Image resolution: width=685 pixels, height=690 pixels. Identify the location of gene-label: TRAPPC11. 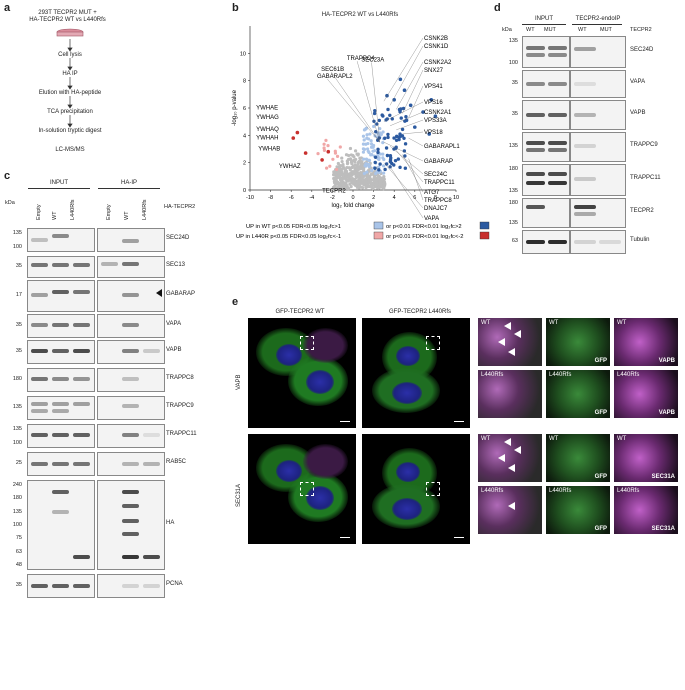
(439, 183).